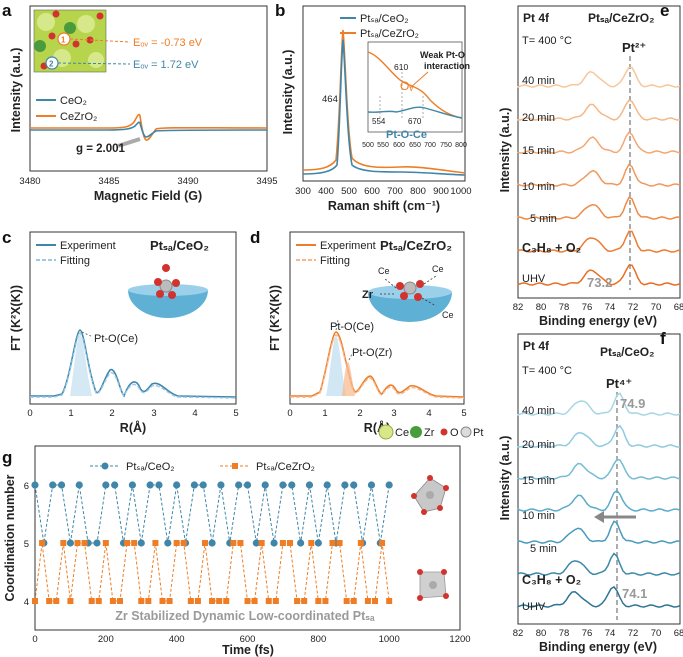  Describe the element at coordinates (461, 145) in the screenshot. I see `inset-tick-800: 800` at that location.